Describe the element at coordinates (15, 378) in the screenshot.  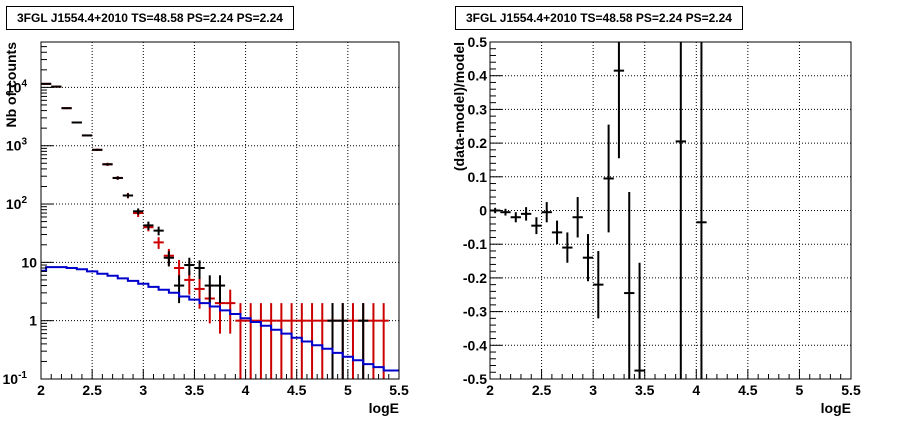
I see `panel0-y-tick-label: 10⁻¹` at that location.